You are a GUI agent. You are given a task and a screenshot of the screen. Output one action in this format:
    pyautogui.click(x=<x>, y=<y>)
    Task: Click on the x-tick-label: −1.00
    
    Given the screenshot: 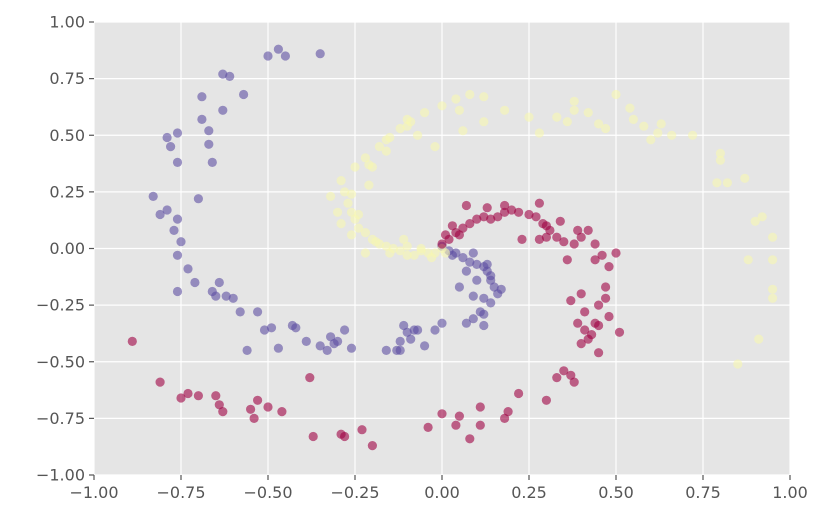 What is the action you would take?
    pyautogui.click(x=93, y=492)
    